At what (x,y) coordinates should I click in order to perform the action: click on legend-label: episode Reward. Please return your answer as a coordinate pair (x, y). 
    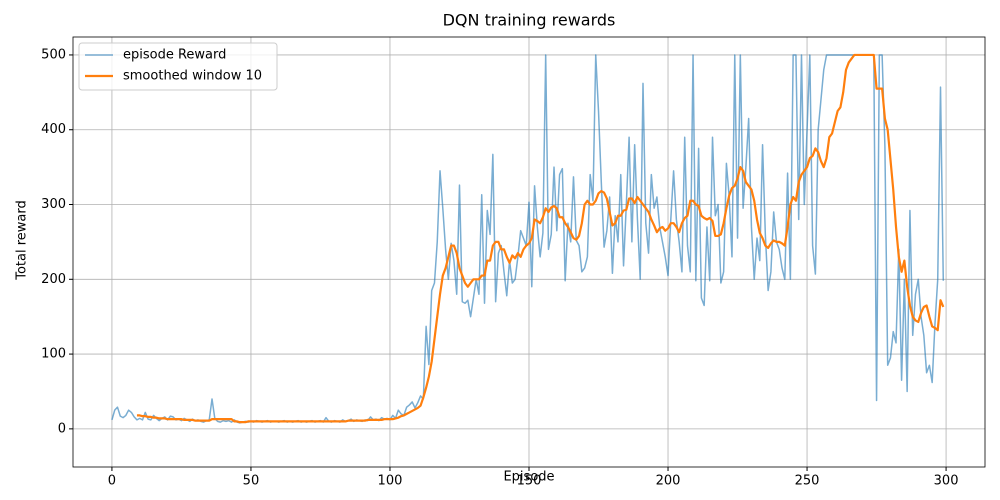
    Looking at the image, I should click on (174, 55).